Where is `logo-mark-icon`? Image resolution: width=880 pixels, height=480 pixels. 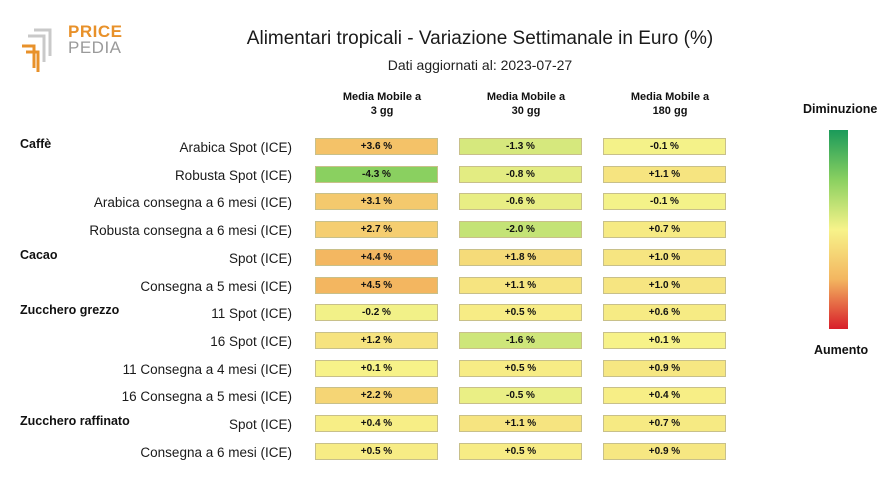 logo-mark-icon is located at coordinates (37, 50).